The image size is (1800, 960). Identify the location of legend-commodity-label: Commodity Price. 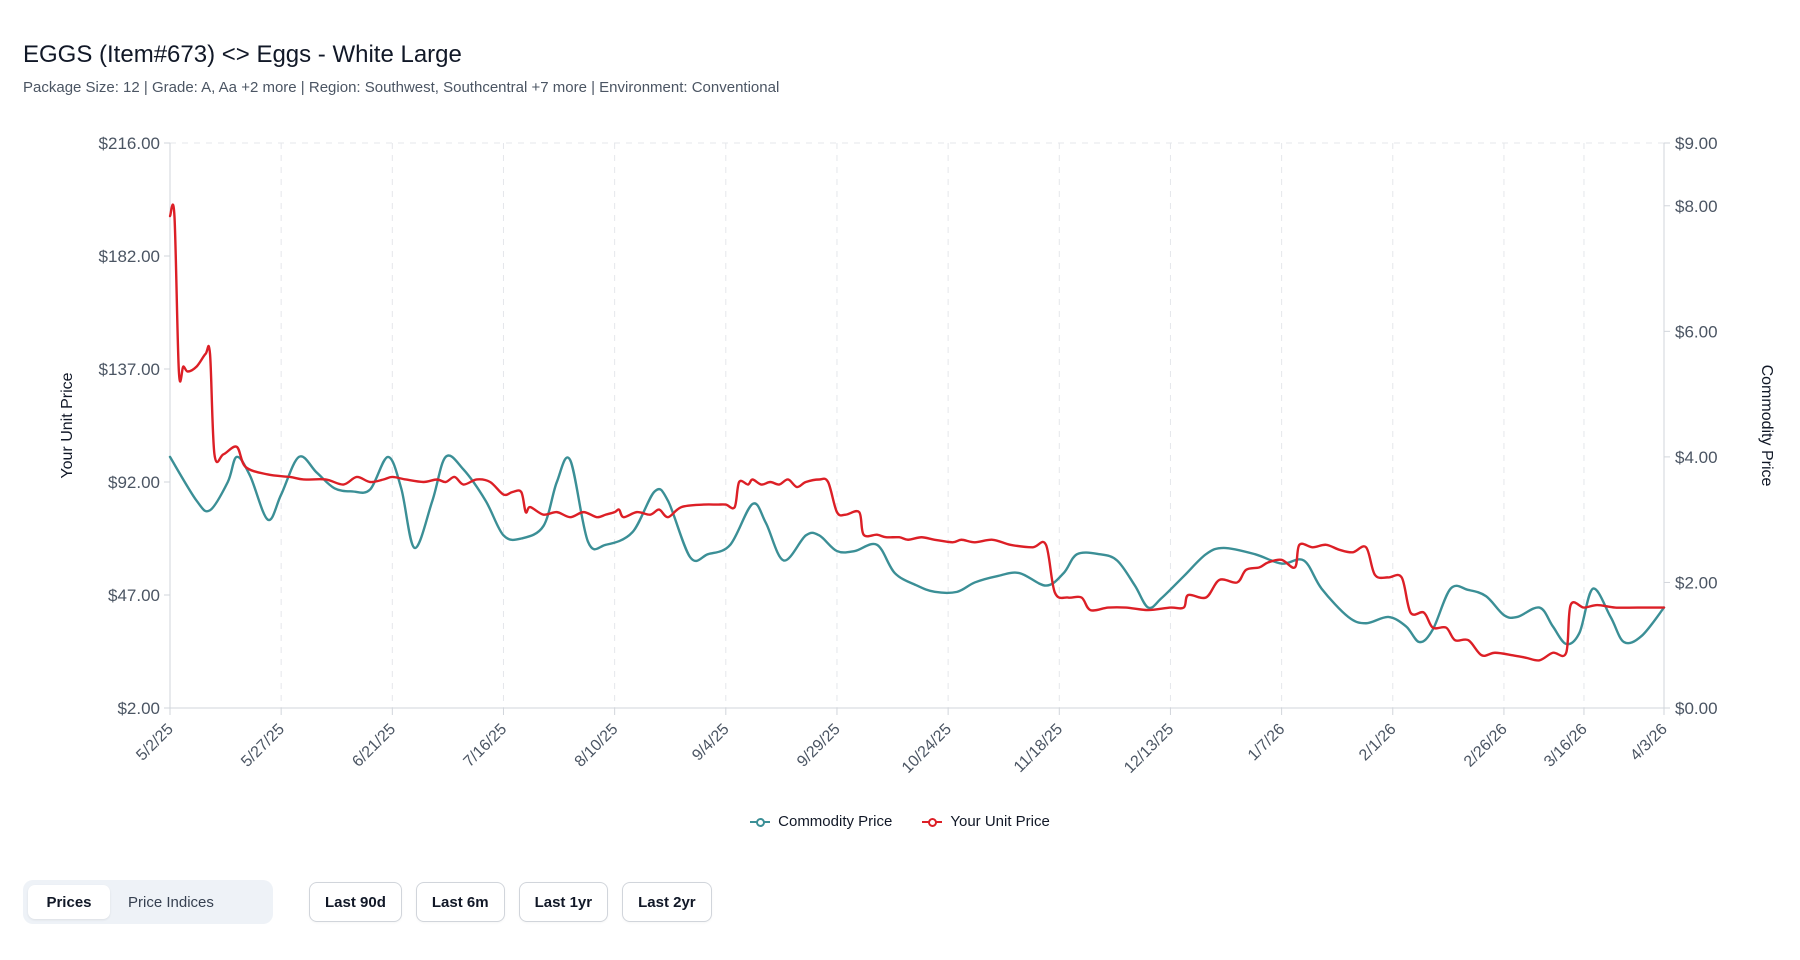
(835, 821).